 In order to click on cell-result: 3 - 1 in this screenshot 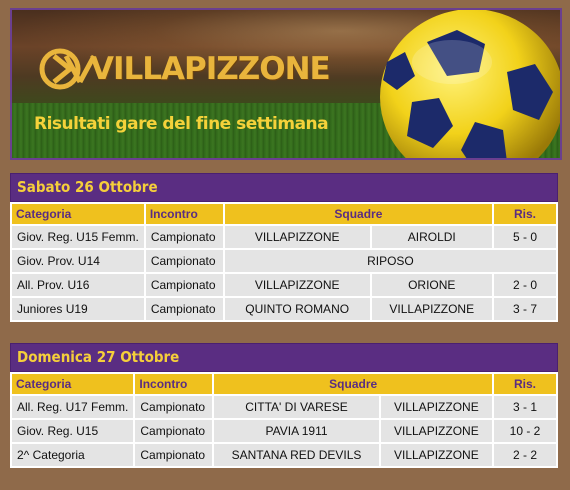, I will do `click(525, 407)`.